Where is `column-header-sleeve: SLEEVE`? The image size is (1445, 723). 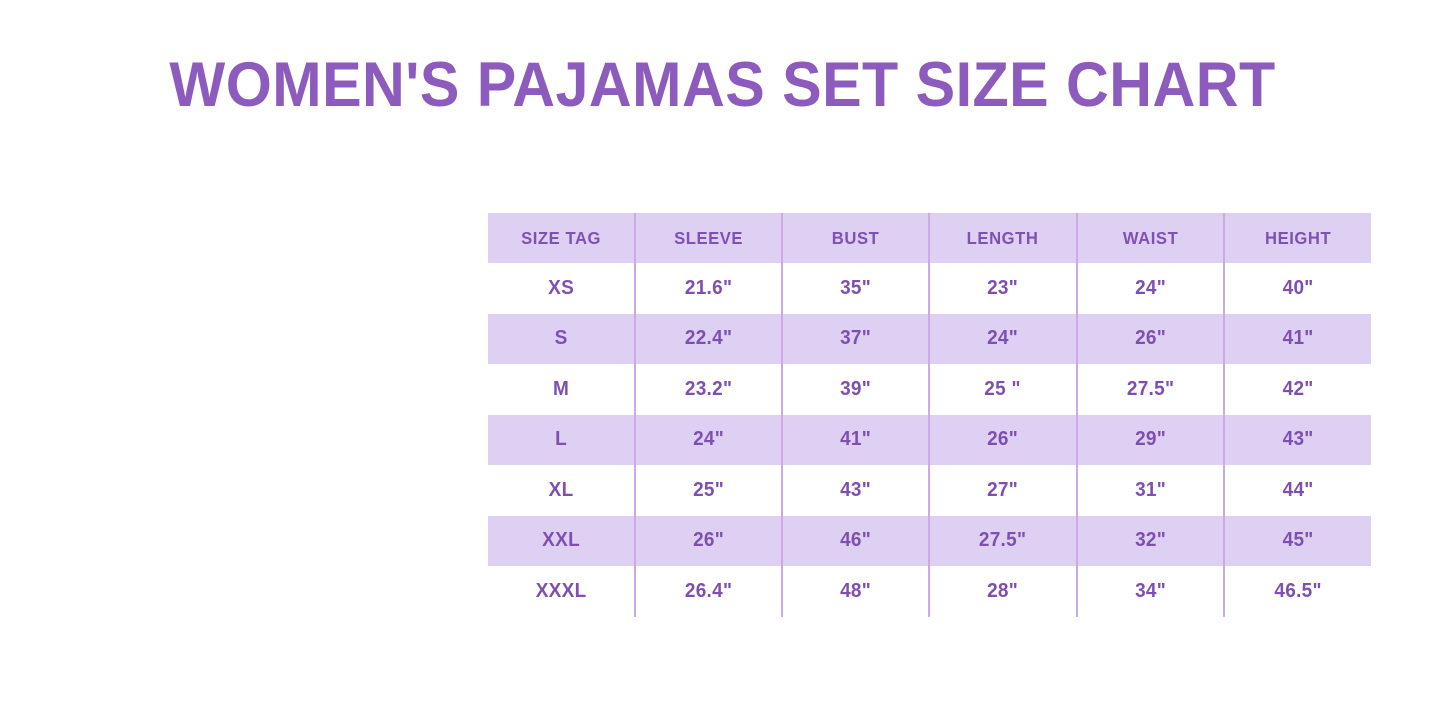
column-header-sleeve: SLEEVE is located at coordinates (708, 238).